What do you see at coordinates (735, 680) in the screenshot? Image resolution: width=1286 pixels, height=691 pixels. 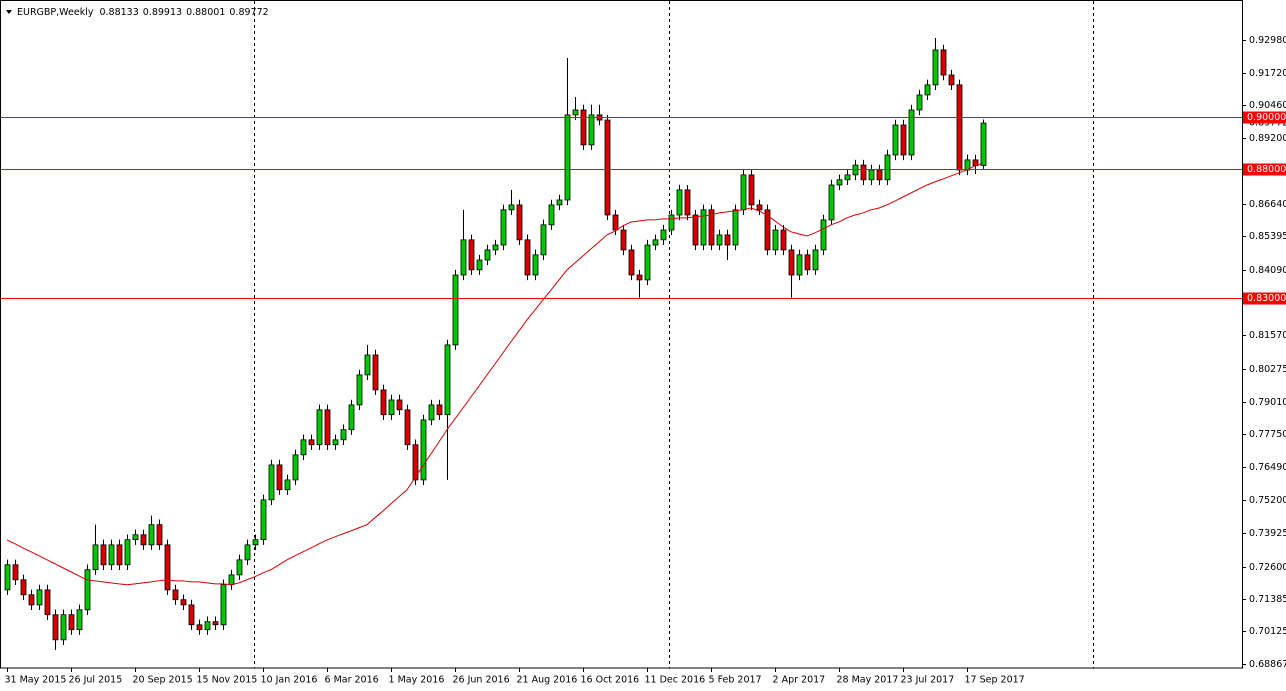 I see `x-tick-label: 5 Feb 2017` at bounding box center [735, 680].